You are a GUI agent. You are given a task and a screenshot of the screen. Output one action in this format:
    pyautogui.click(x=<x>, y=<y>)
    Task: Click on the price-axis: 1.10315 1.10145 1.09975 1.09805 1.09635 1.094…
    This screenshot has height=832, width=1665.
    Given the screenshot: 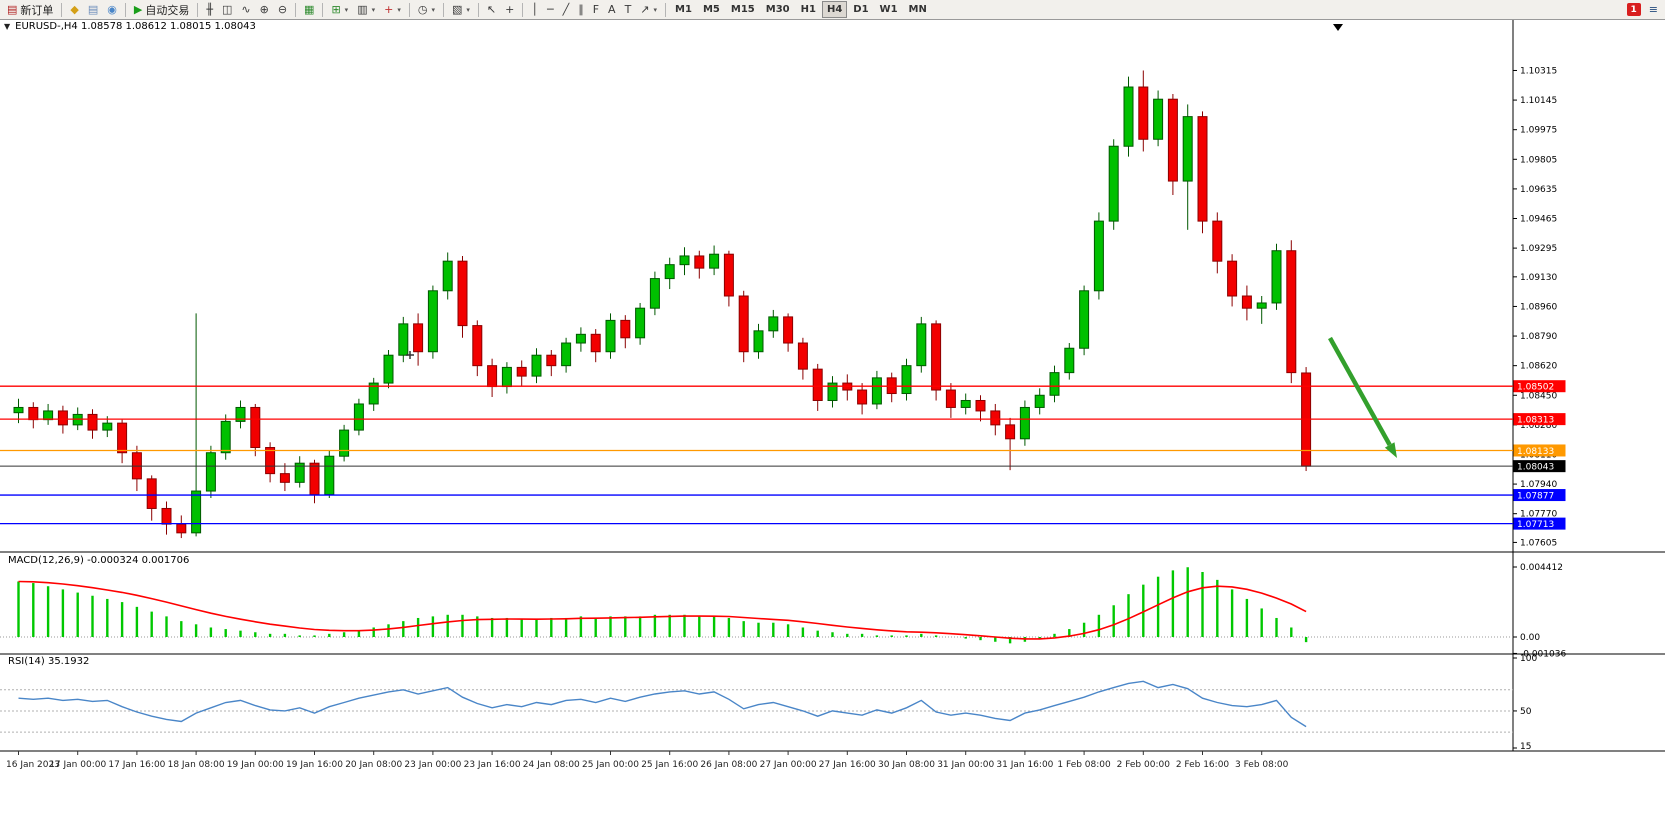 What is the action you would take?
    pyautogui.click(x=1535, y=307)
    